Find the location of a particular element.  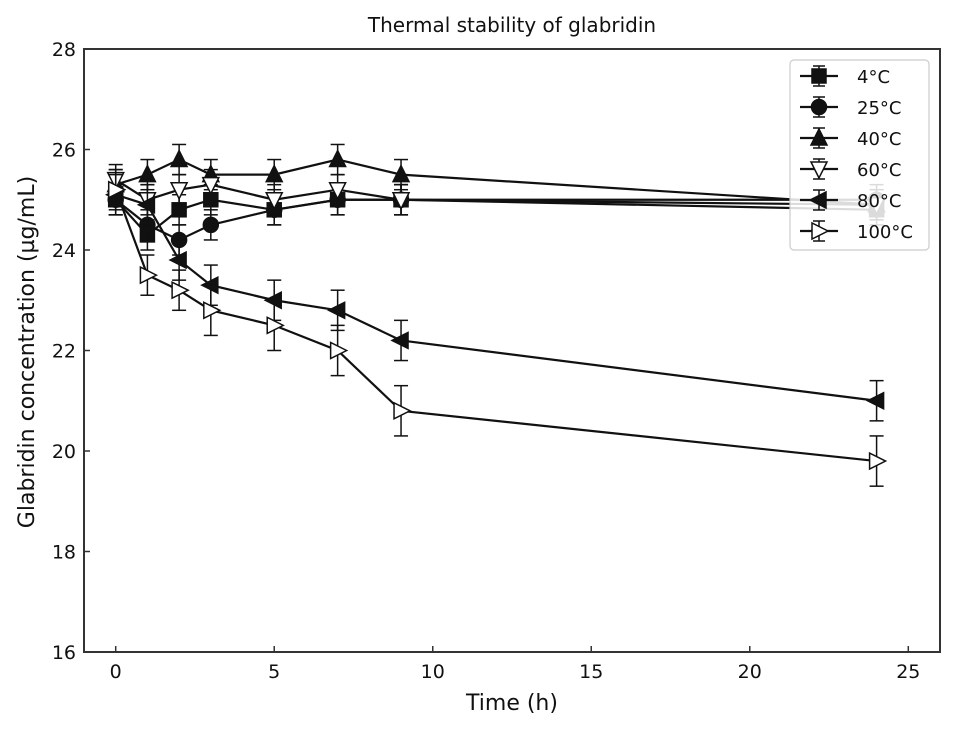

y-tick-label: 20 is located at coordinates (64, 452).